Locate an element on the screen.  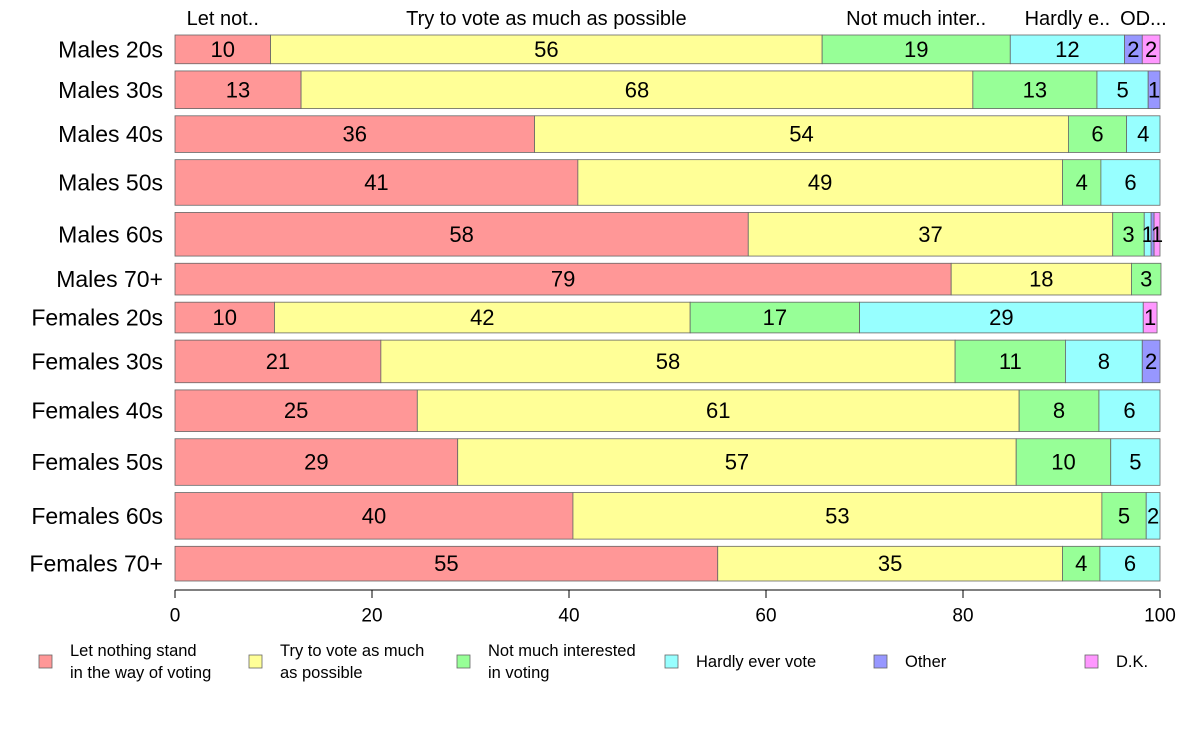
data-label: 6 is located at coordinates (1130, 563).